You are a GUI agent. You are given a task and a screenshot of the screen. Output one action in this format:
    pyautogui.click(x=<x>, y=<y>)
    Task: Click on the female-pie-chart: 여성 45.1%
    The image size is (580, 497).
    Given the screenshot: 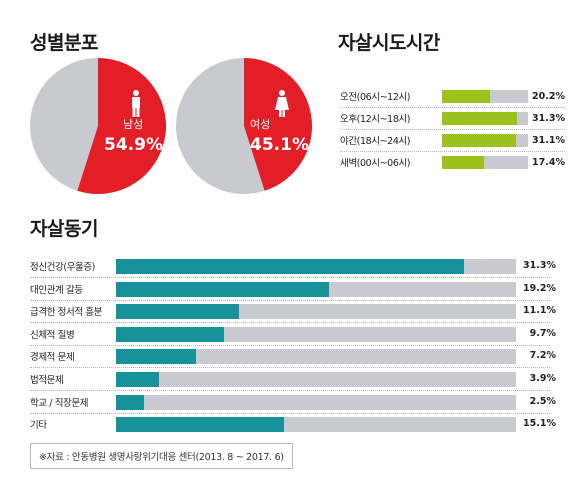 What is the action you would take?
    pyautogui.click(x=244, y=126)
    